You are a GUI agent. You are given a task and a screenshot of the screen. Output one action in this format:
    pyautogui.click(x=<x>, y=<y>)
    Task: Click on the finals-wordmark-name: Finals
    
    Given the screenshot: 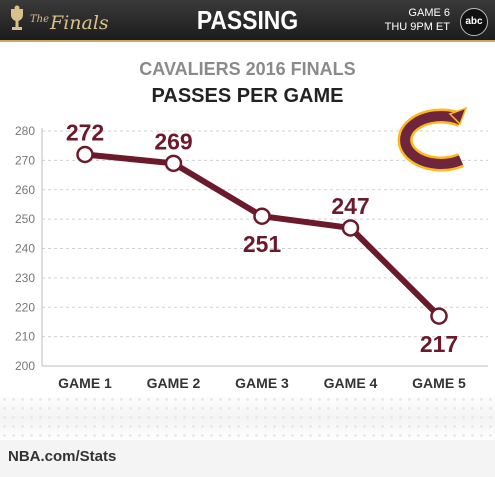 What is the action you would take?
    pyautogui.click(x=79, y=23)
    